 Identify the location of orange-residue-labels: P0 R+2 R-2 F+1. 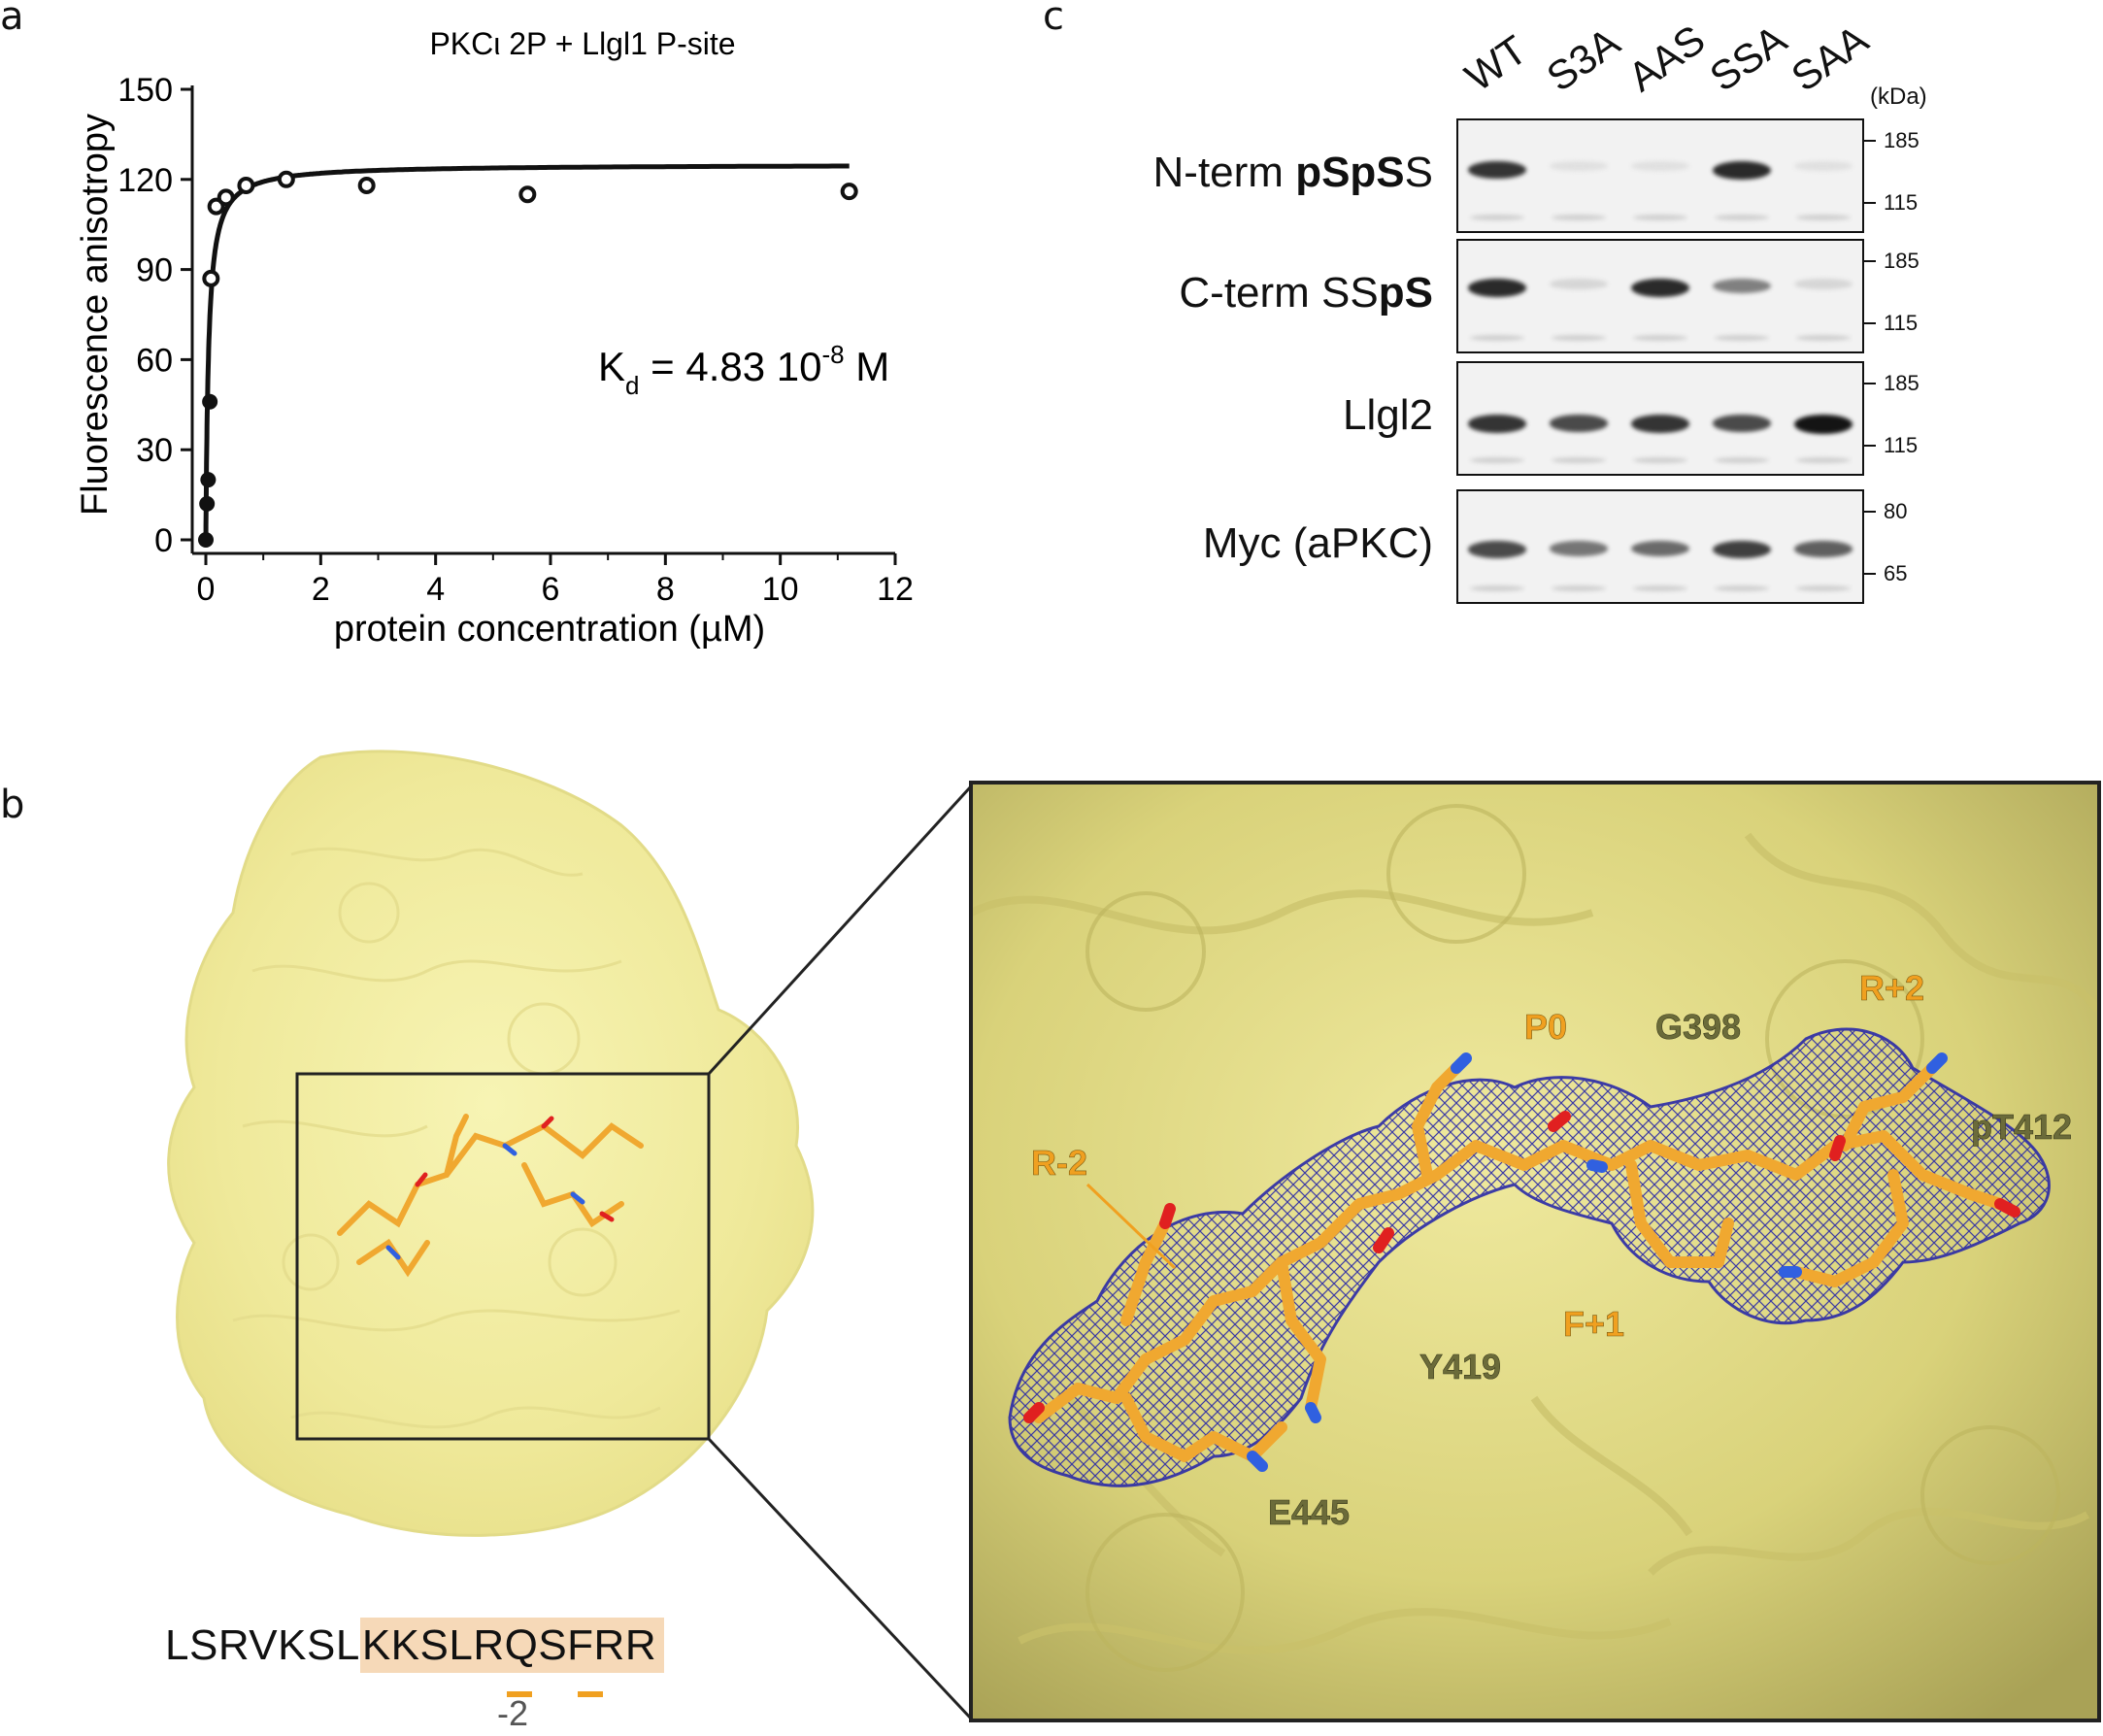
(1478, 1157).